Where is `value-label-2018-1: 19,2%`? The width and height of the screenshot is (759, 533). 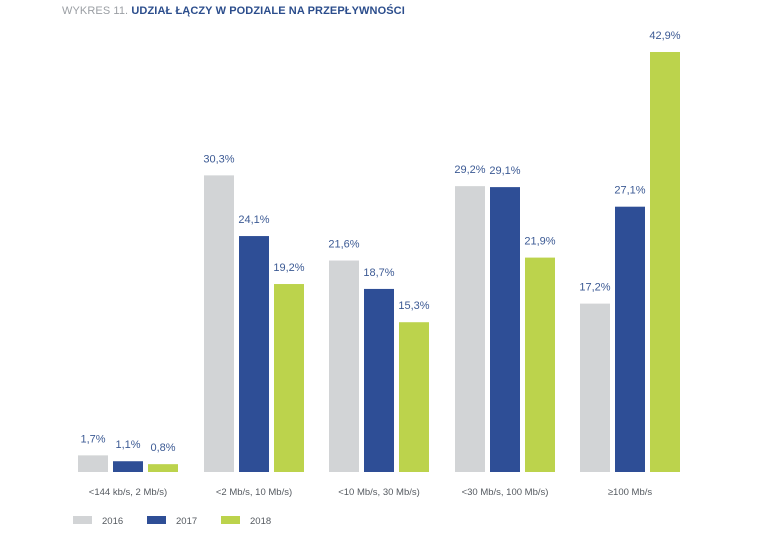 value-label-2018-1: 19,2% is located at coordinates (288, 268).